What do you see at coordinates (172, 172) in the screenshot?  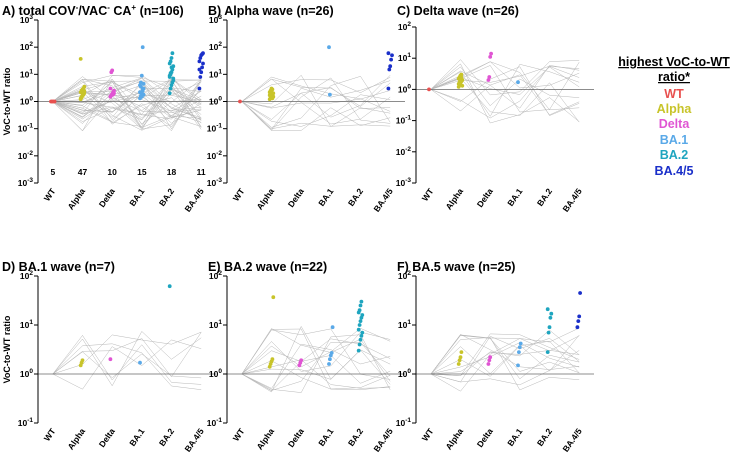 I see `count-label: 18` at bounding box center [172, 172].